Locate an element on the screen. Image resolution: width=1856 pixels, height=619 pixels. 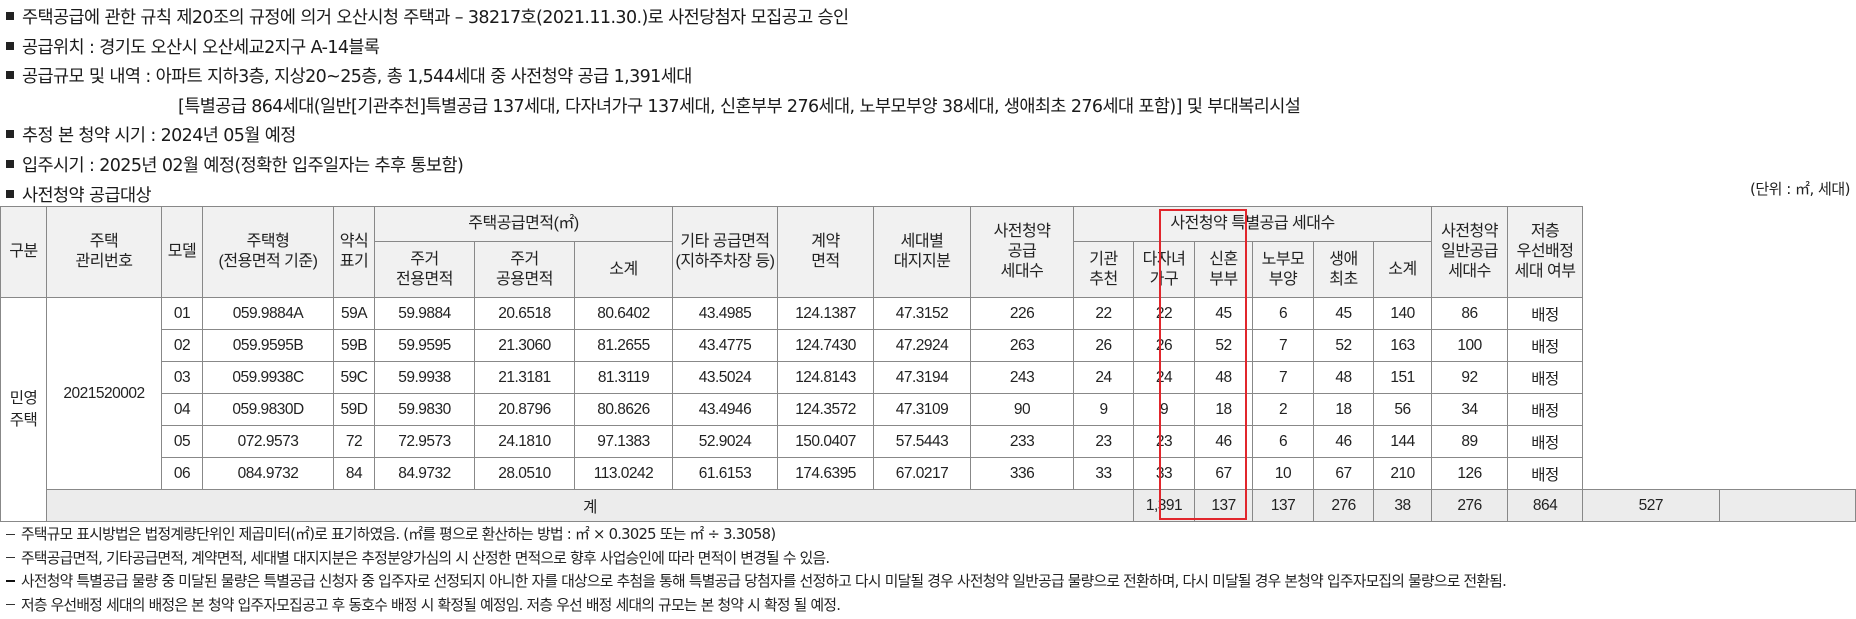
cell-subtotal: 80.6402 is located at coordinates (623, 313).